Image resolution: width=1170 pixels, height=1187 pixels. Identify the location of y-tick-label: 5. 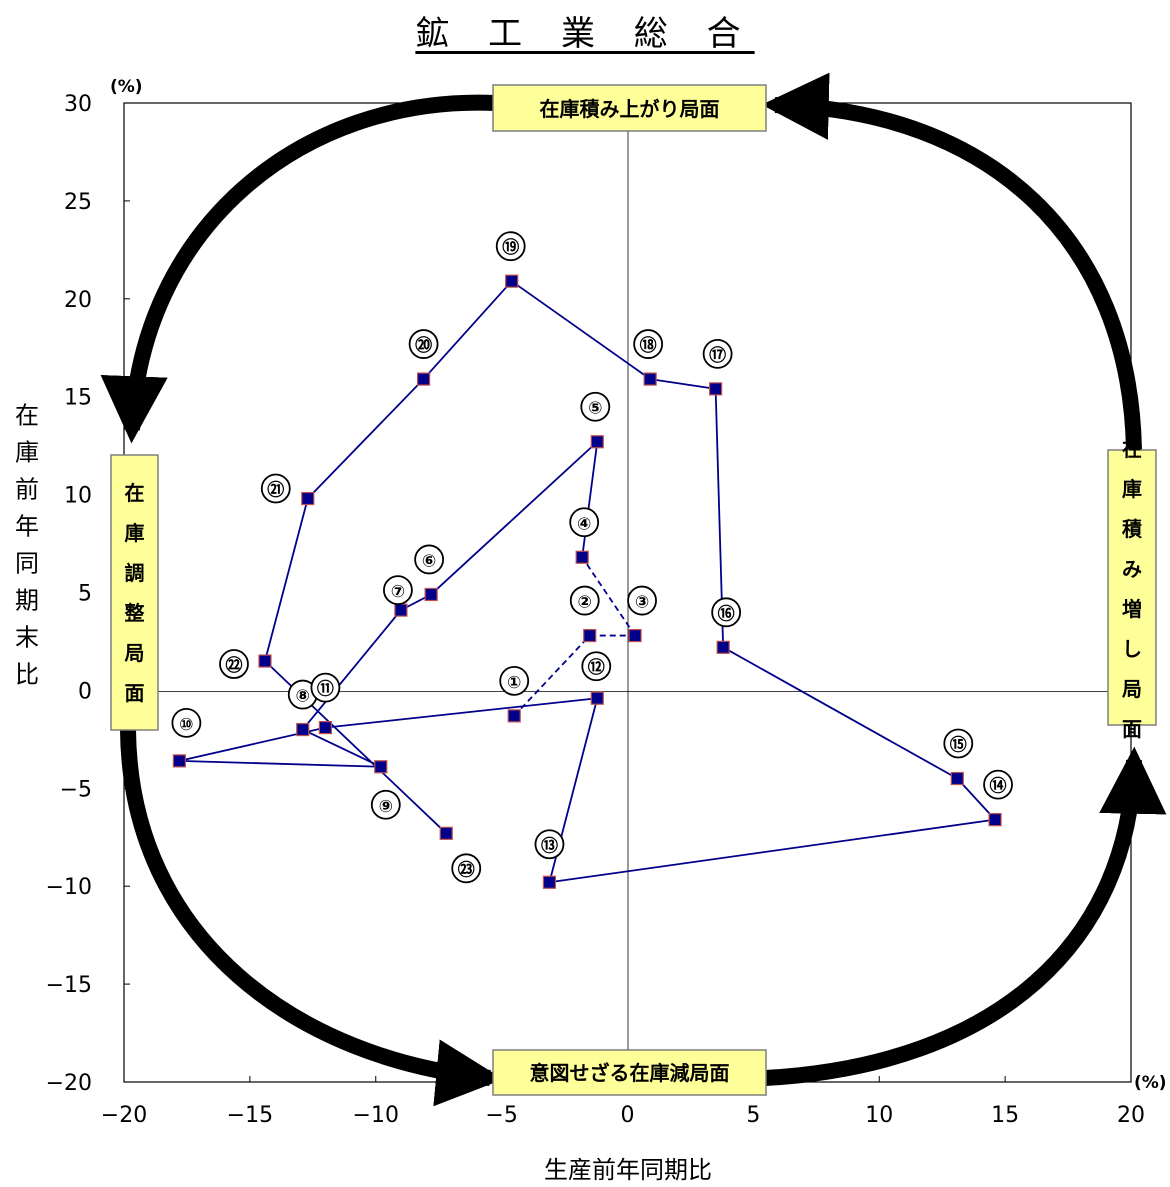
(85, 594).